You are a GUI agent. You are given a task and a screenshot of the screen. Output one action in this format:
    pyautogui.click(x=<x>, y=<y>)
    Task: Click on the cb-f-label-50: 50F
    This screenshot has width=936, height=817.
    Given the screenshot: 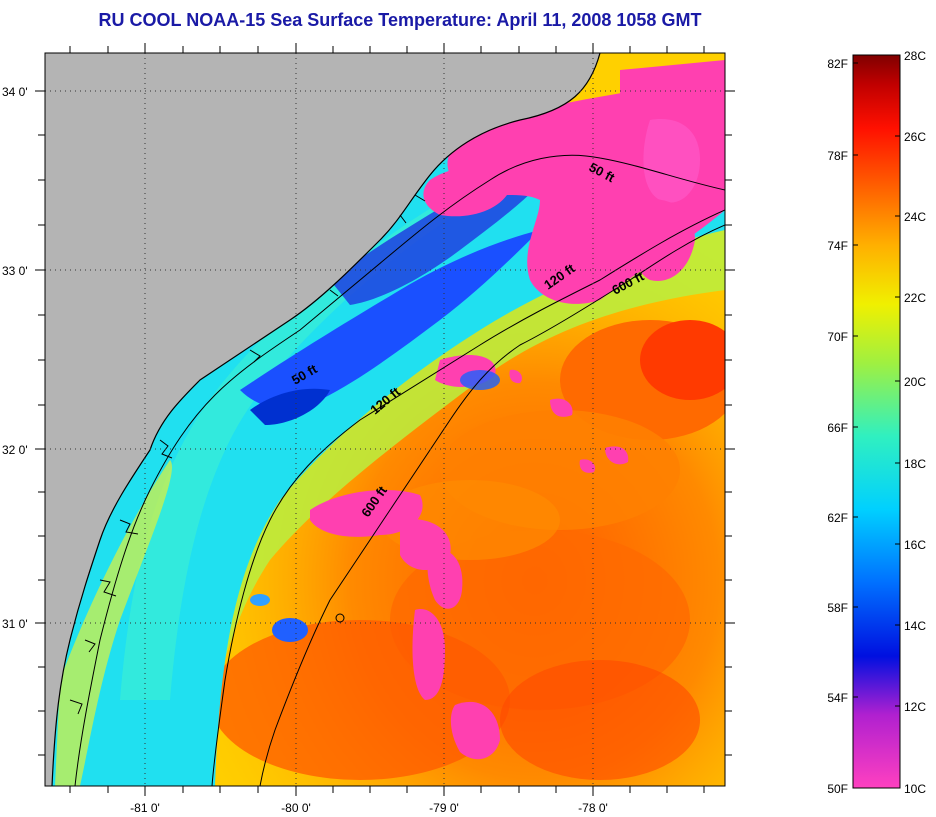 What is the action you would take?
    pyautogui.click(x=837, y=789)
    